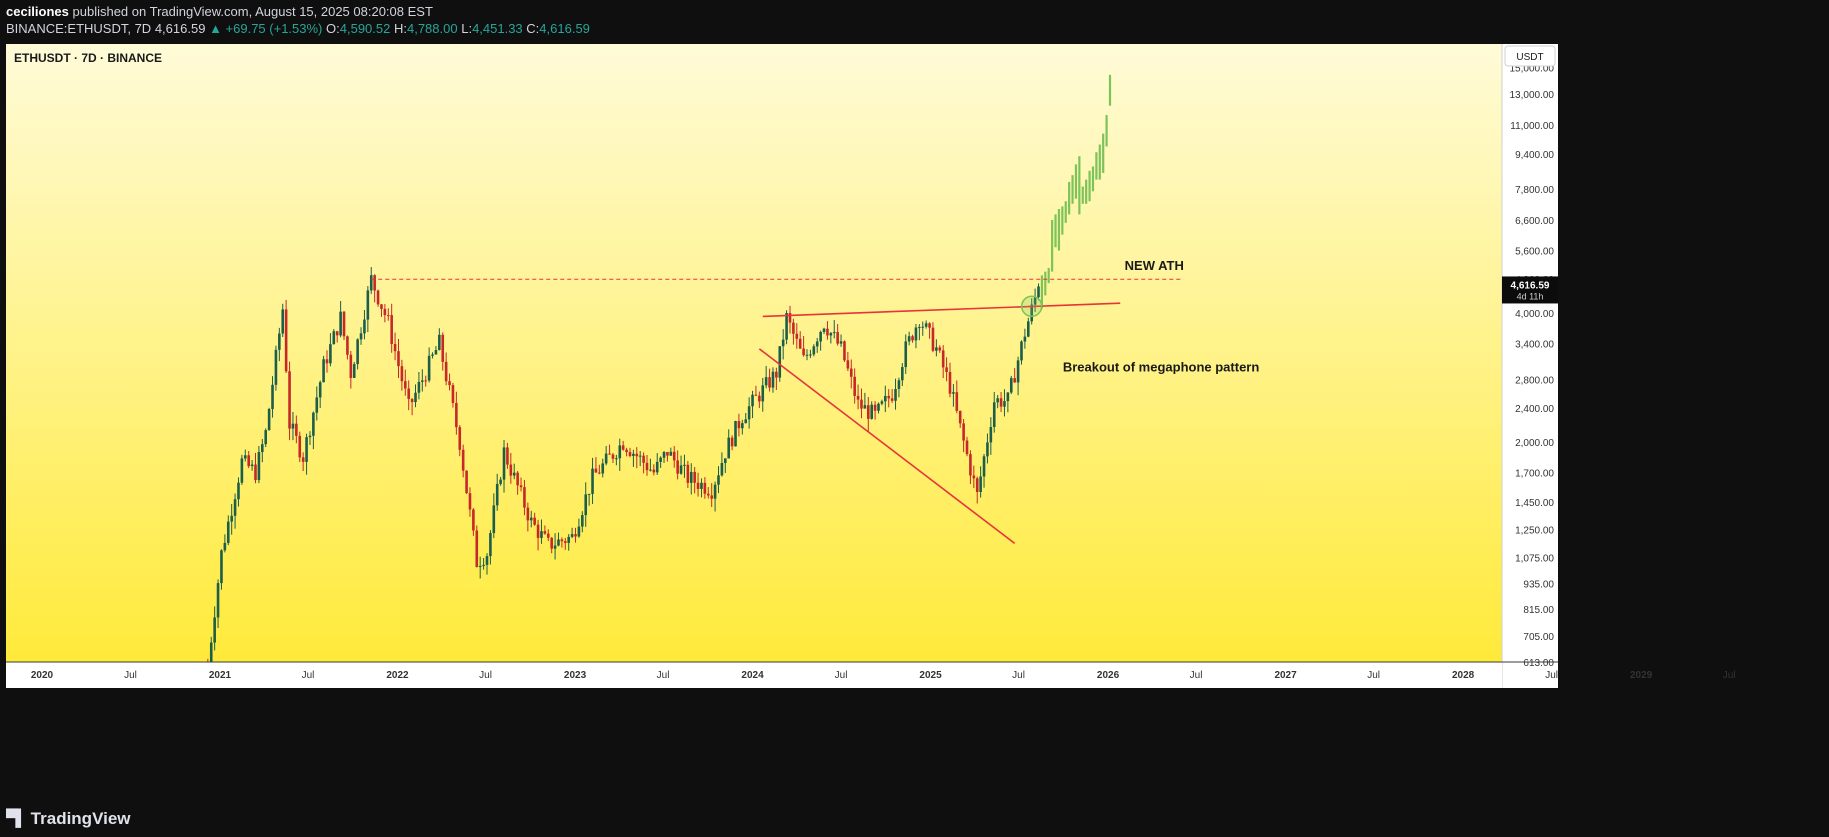  I want to click on annotation-breakout: Breakout of megaphone pattern, so click(1161, 367).